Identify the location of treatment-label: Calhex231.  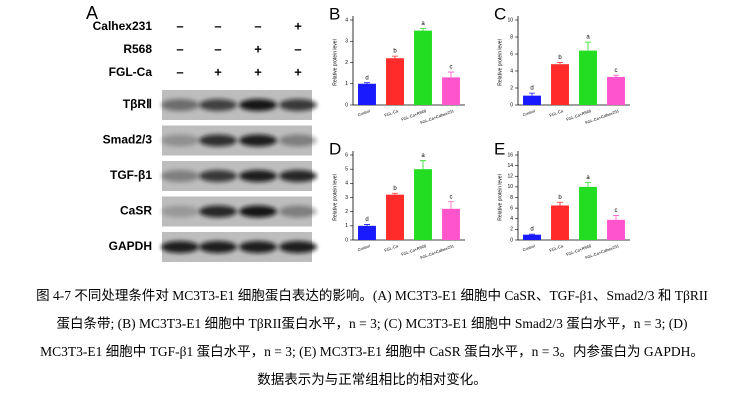
(123, 26).